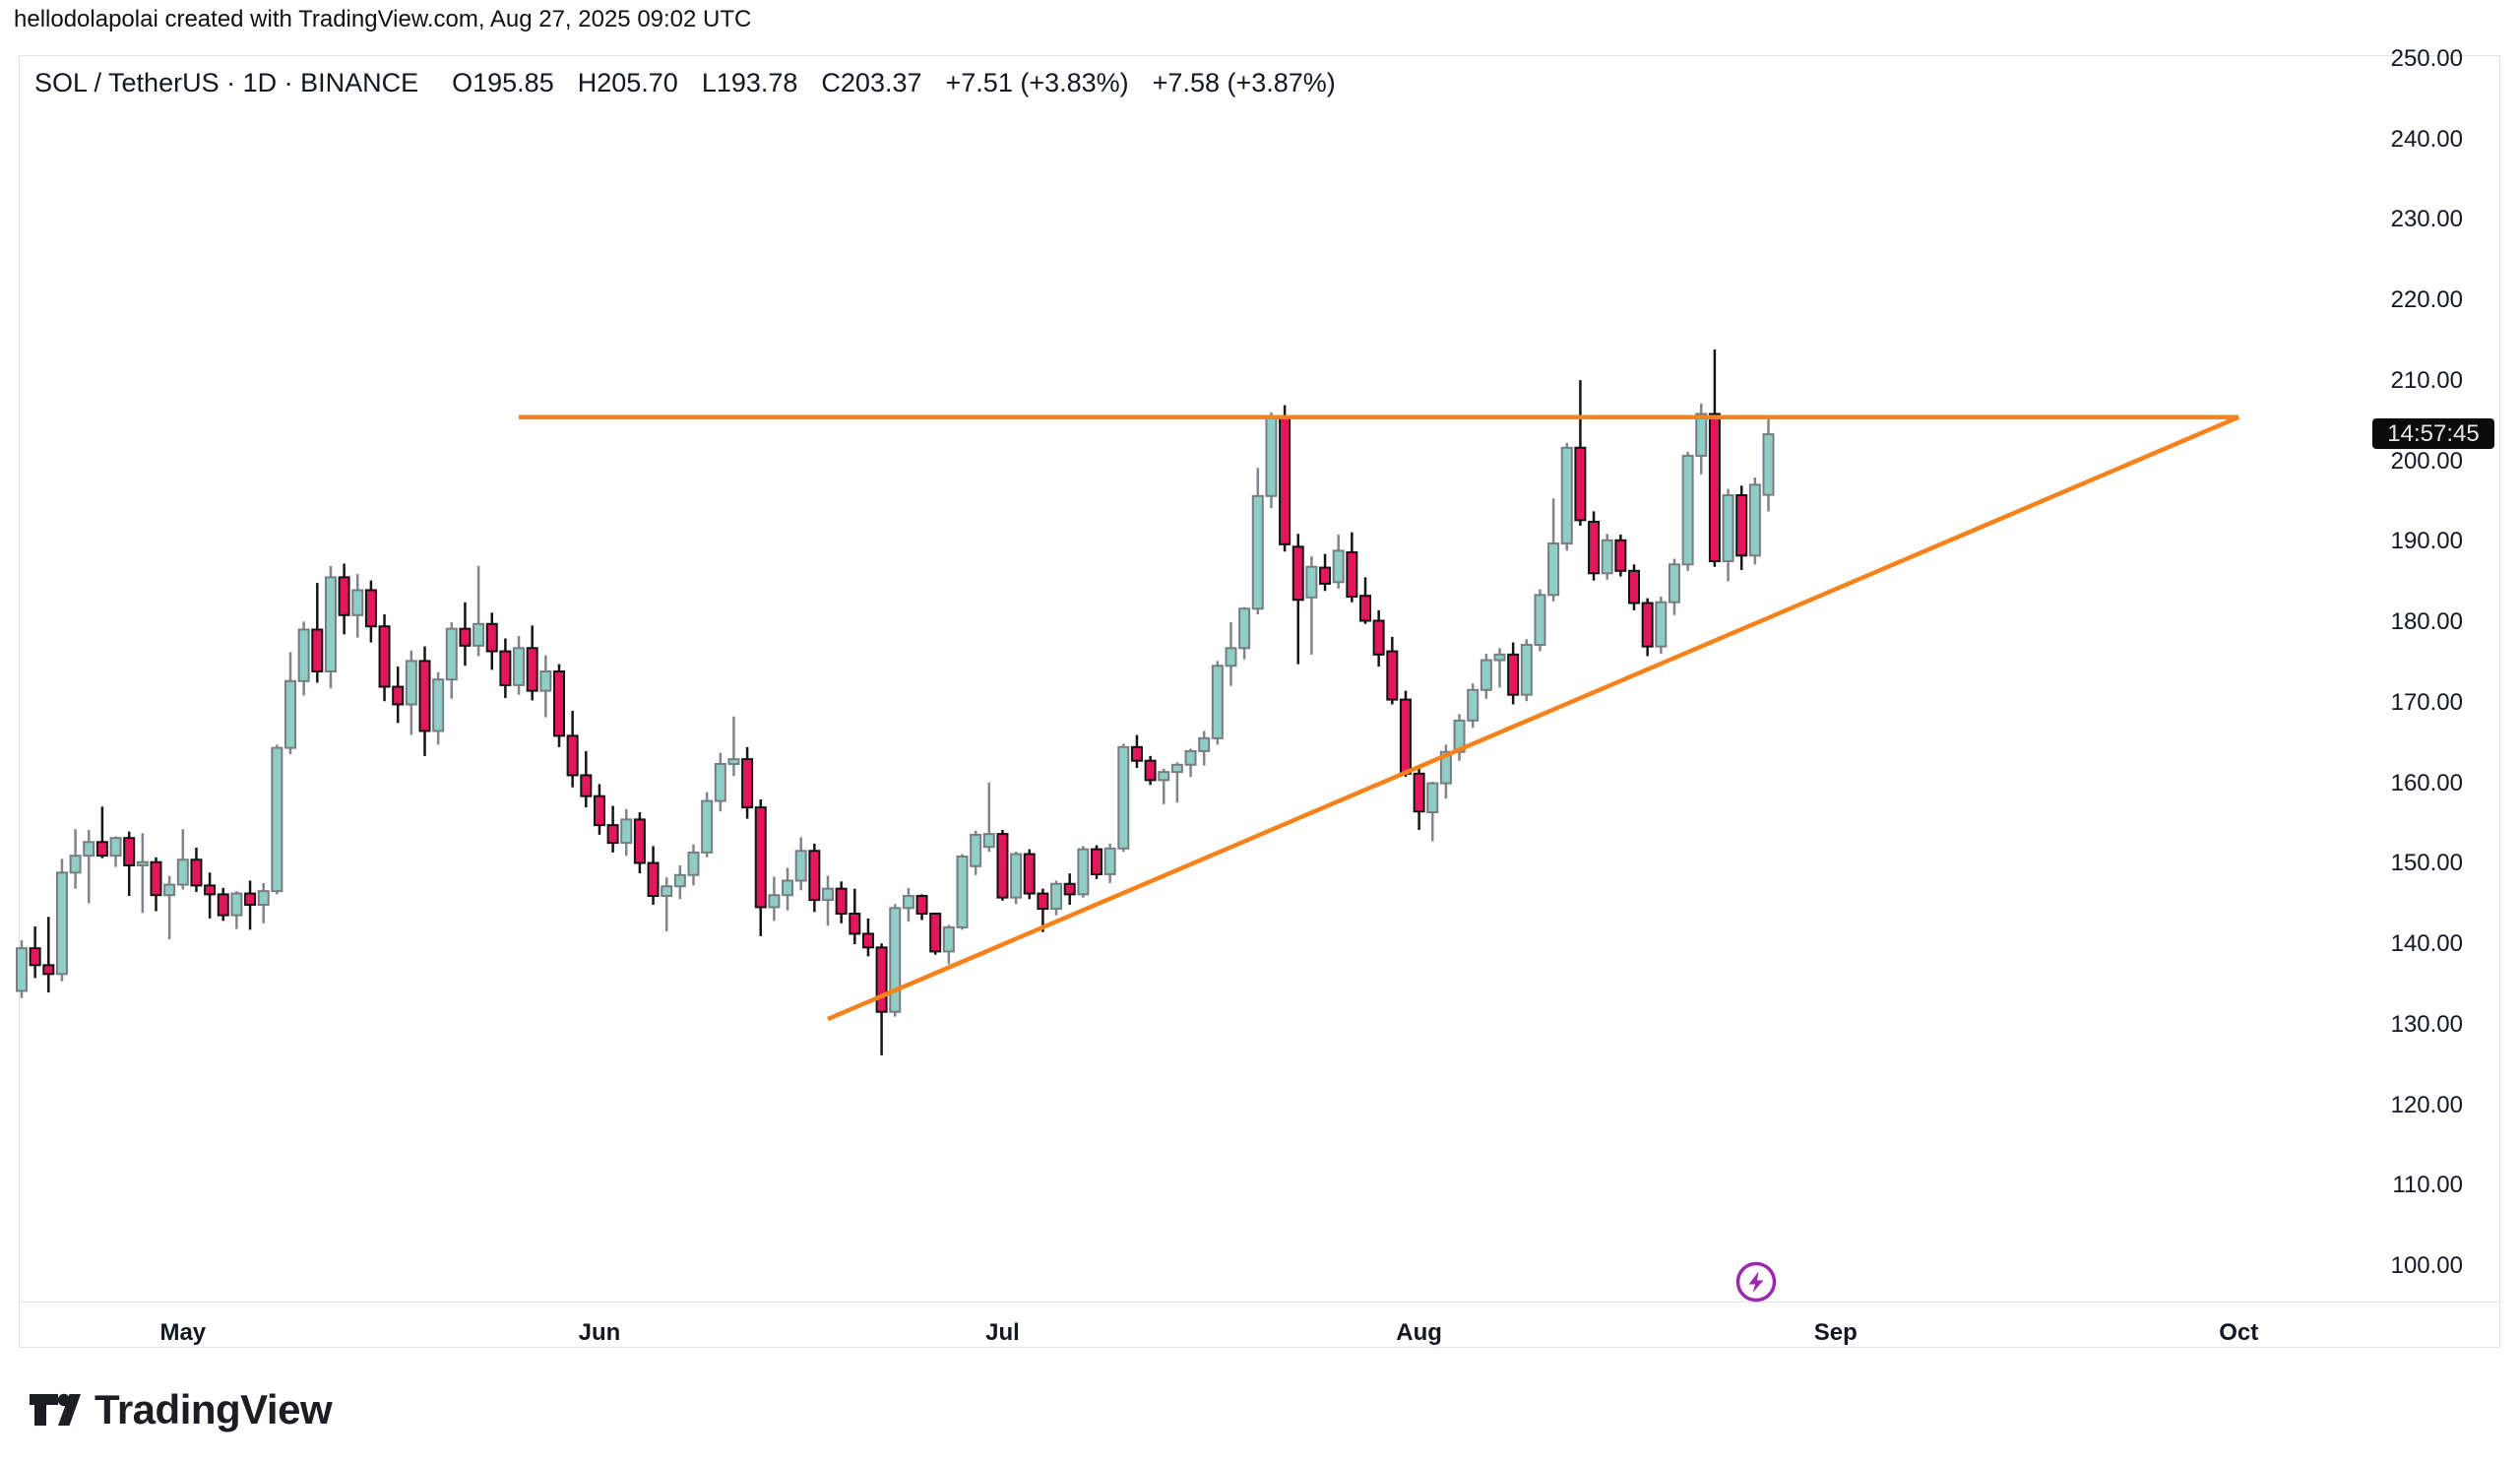 Image resolution: width=2520 pixels, height=1463 pixels. Describe the element at coordinates (2426, 1024) in the screenshot. I see `price-axis-label: 130.00` at that location.